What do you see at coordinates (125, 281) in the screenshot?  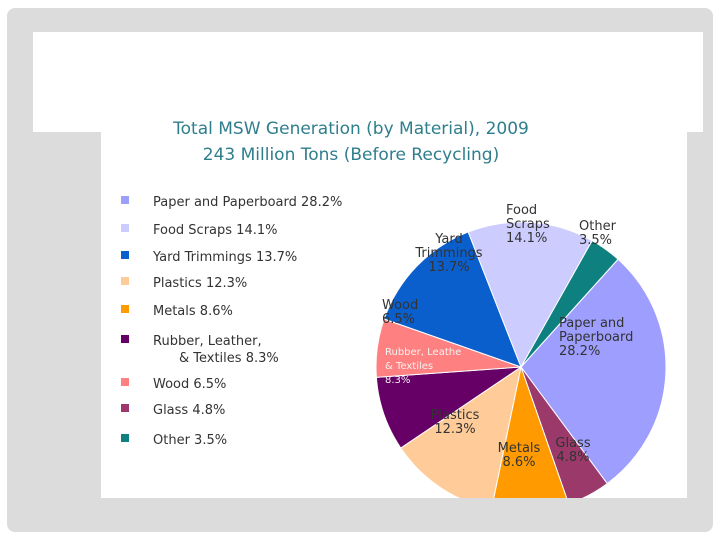 I see `legend-swatch-plastics` at bounding box center [125, 281].